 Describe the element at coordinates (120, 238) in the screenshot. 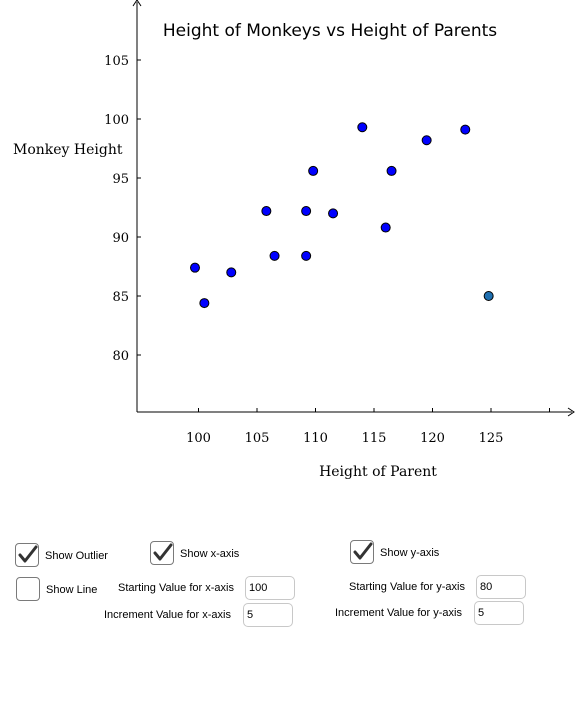

I see `y-tick-label: 90` at that location.